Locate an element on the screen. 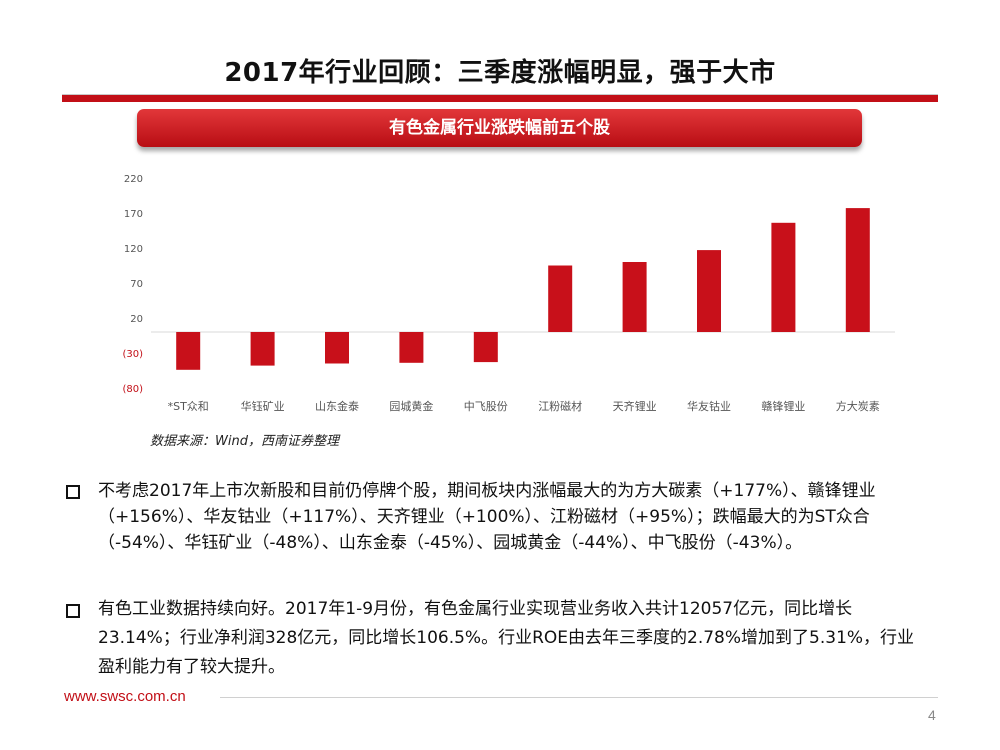 This screenshot has height=750, width=1000. x-tick-label: 天齐锂业 is located at coordinates (635, 406).